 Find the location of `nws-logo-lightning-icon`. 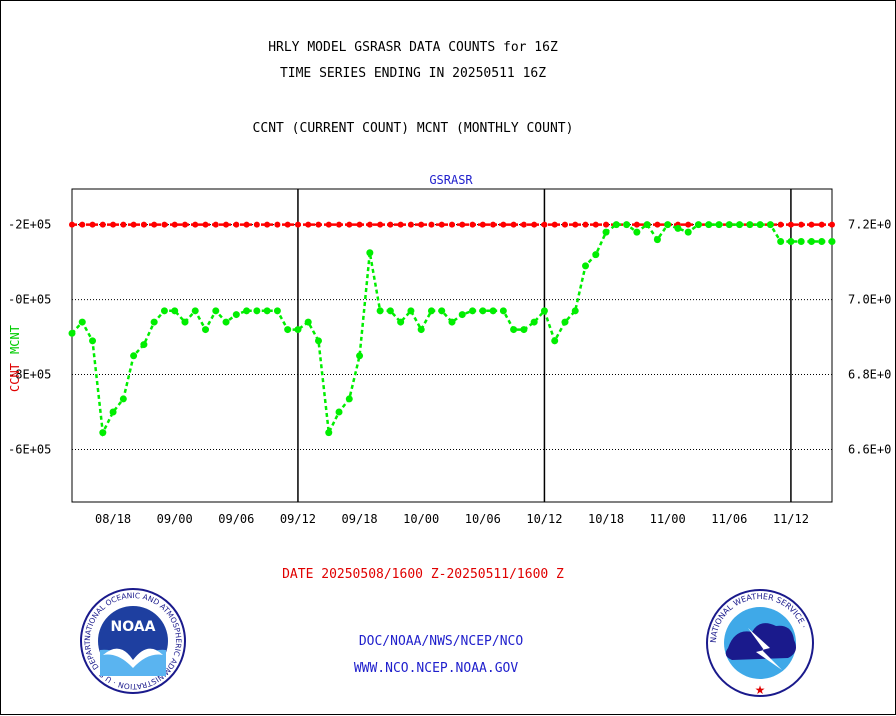

nws-logo-lightning-icon is located at coordinates (765, 649).